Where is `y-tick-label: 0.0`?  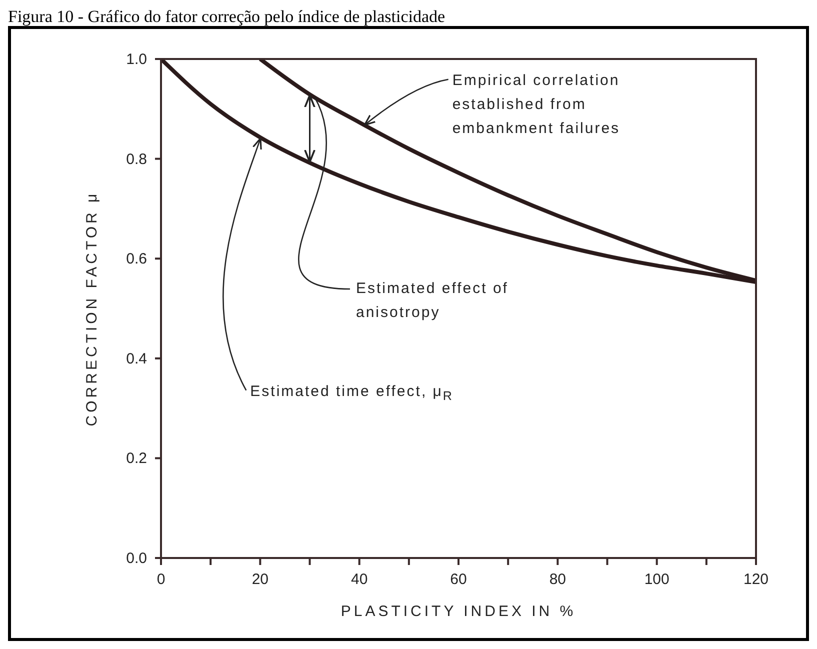
y-tick-label: 0.0 is located at coordinates (136, 558).